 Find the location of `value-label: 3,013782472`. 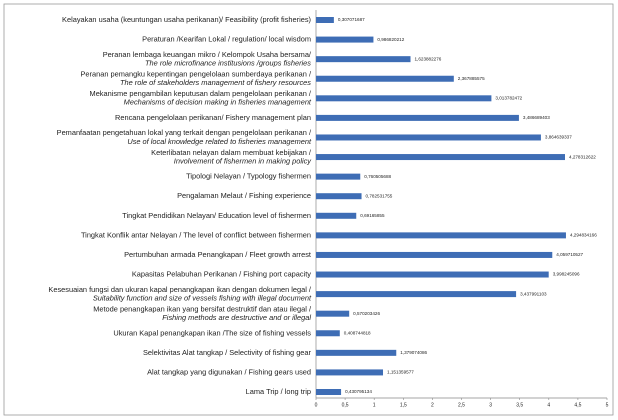

value-label: 3,013782472 is located at coordinates (508, 98).